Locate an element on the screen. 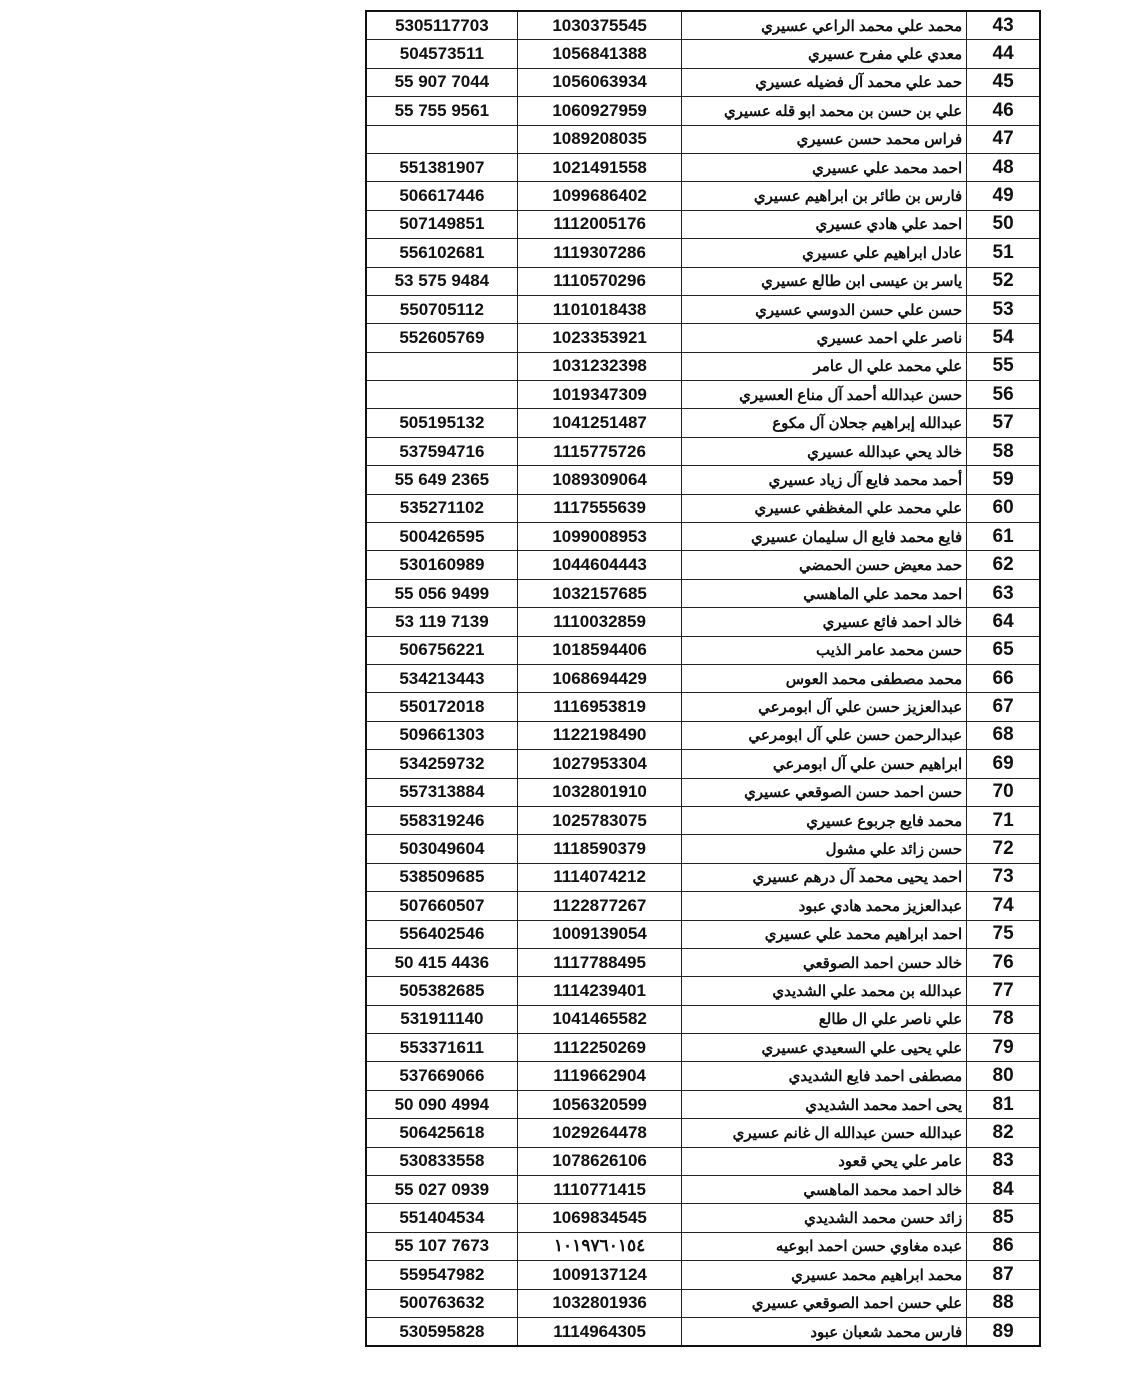 The height and width of the screenshot is (1400, 1131). id-number-cell: 1114964305 is located at coordinates (599, 1331).